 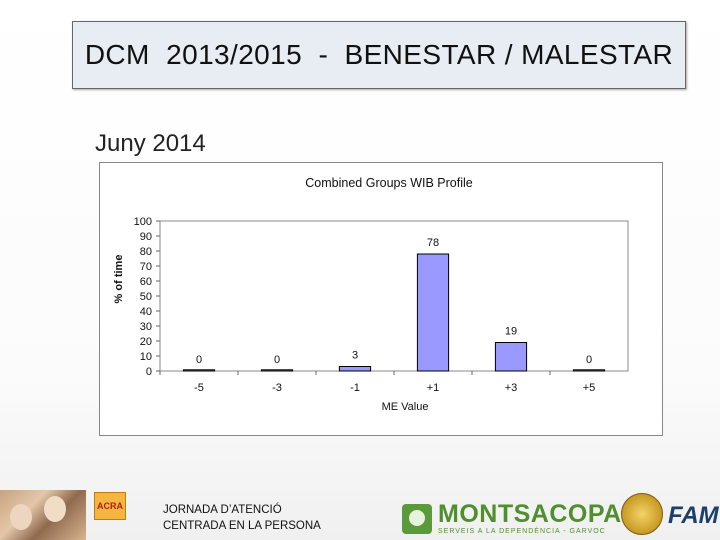 What do you see at coordinates (150, 143) in the screenshot?
I see `slide-subtitle: Juny 2014` at bounding box center [150, 143].